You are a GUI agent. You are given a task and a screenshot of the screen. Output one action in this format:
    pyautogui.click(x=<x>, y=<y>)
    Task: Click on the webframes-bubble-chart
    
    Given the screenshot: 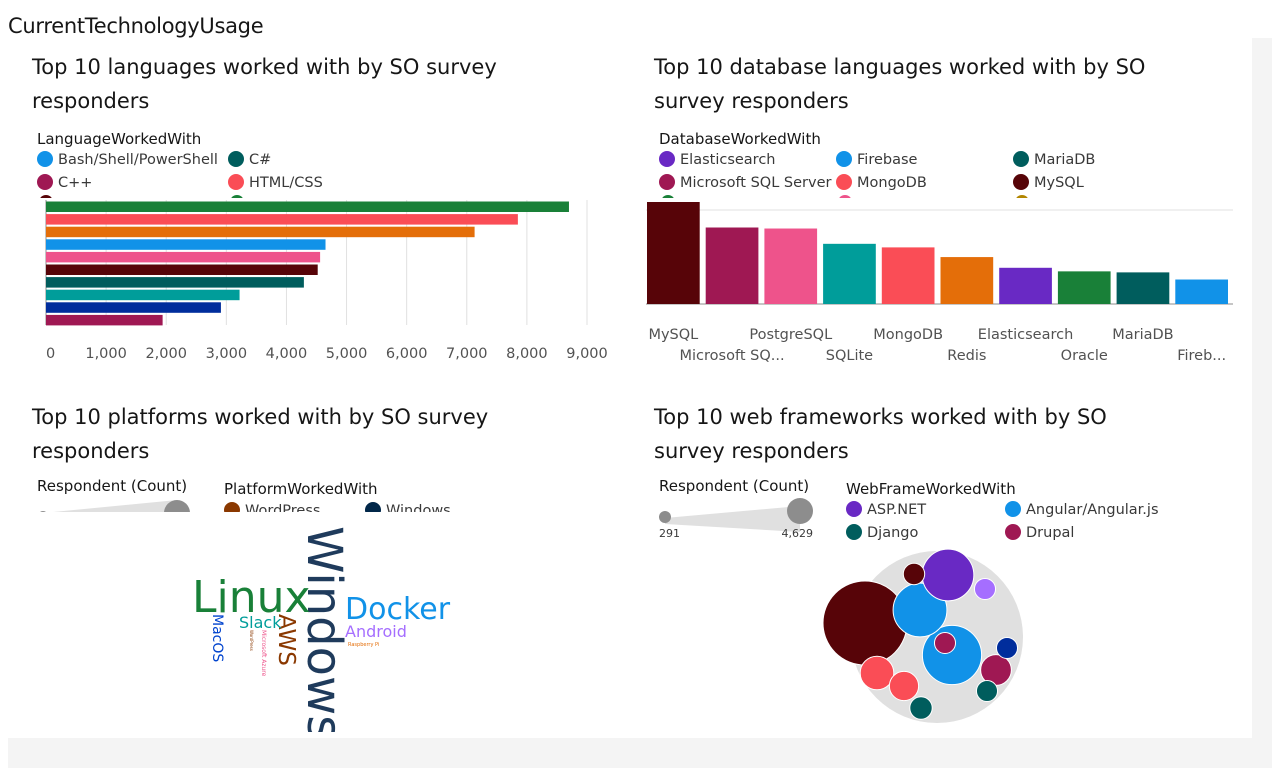 What is the action you would take?
    pyautogui.click(x=936, y=638)
    